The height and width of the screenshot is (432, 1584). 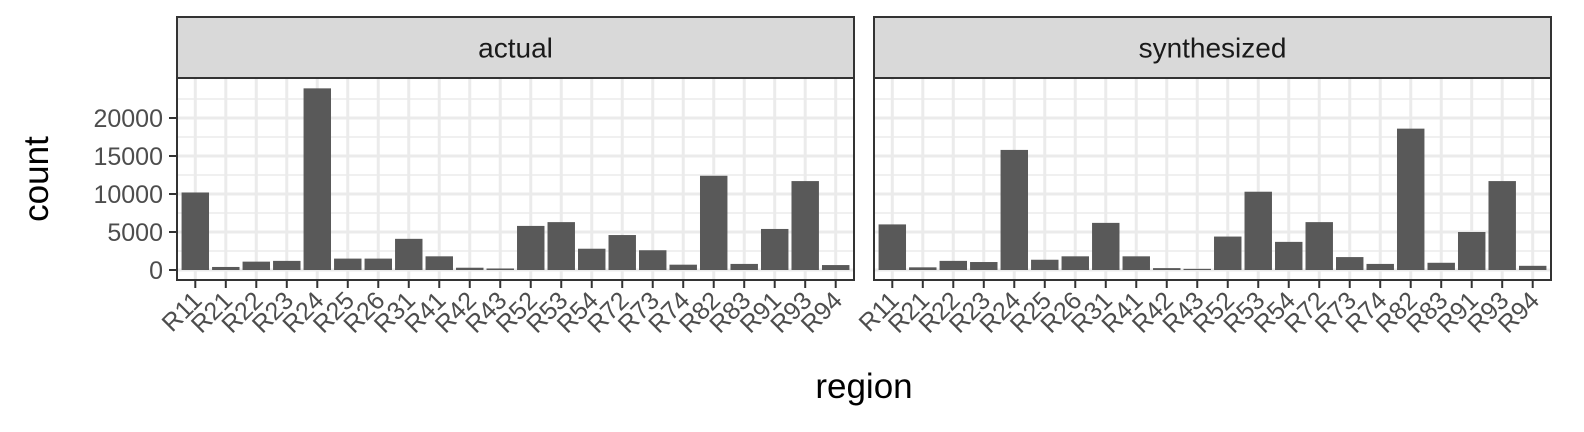 I want to click on y-axis: 0 5000 10000 15000 20000, so click(x=135, y=195).